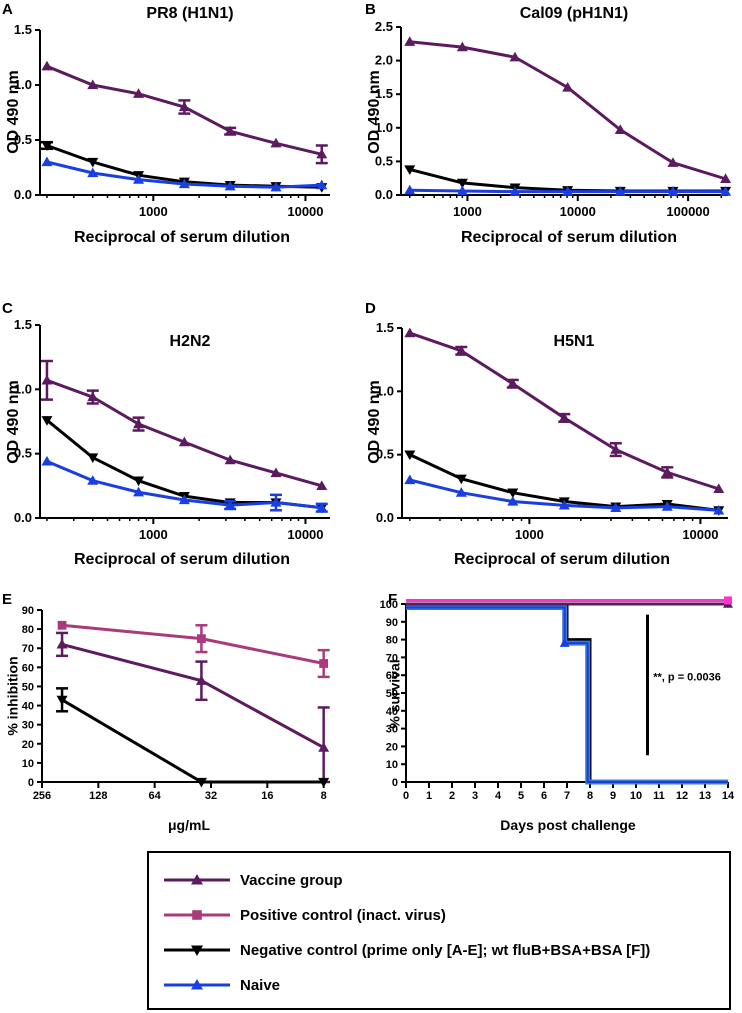 The width and height of the screenshot is (742, 1013). I want to click on y-axis-label: OD 490 nm, so click(13, 422).